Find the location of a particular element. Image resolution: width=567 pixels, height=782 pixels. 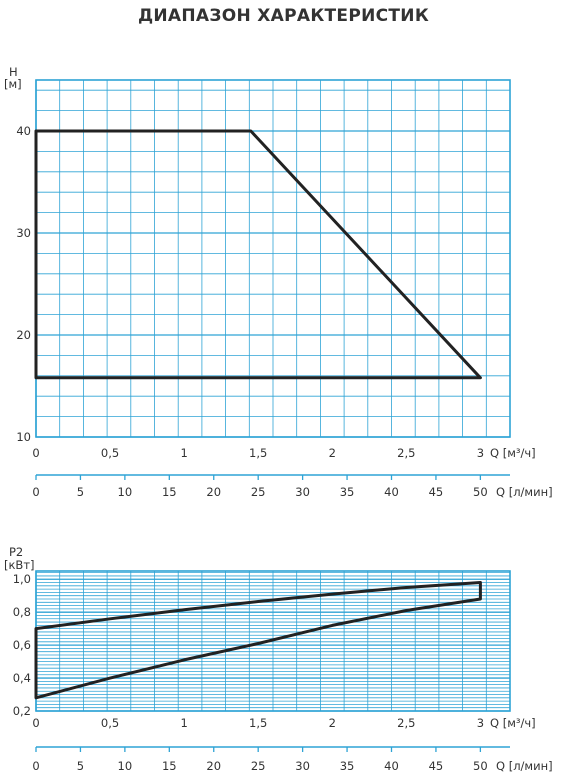

y-tick-label: 20 is located at coordinates (23, 335).